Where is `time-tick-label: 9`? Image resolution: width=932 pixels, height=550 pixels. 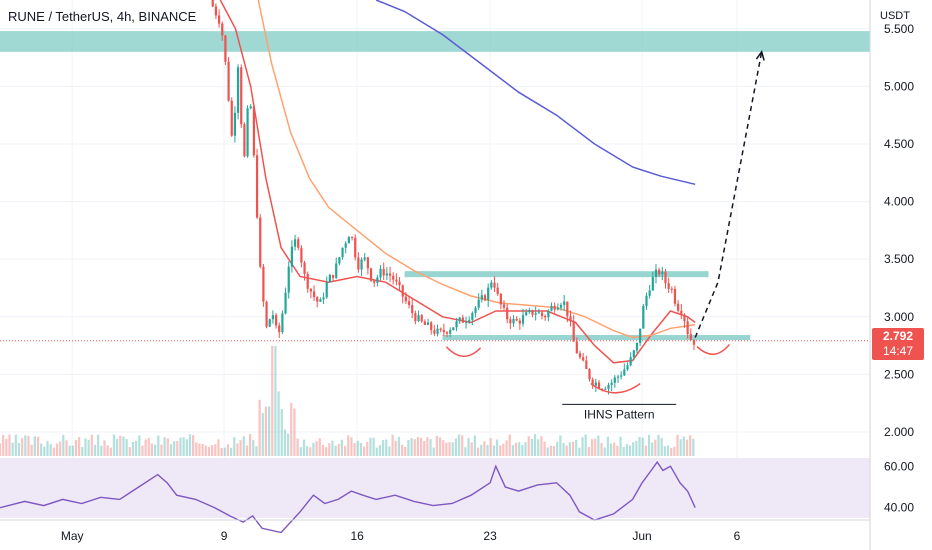
time-tick-label: 9 is located at coordinates (224, 536).